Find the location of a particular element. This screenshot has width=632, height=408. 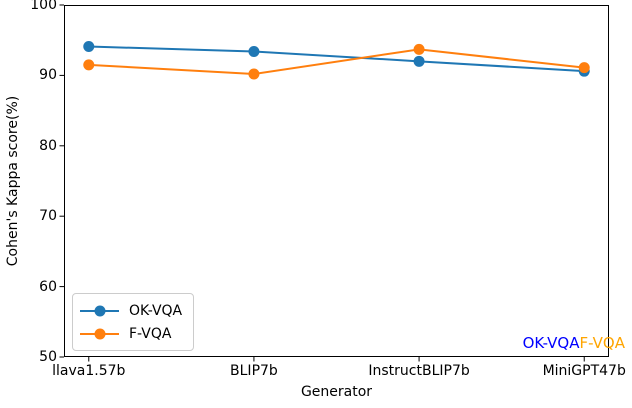

y-tick-label: 100 is located at coordinates (43, 6).